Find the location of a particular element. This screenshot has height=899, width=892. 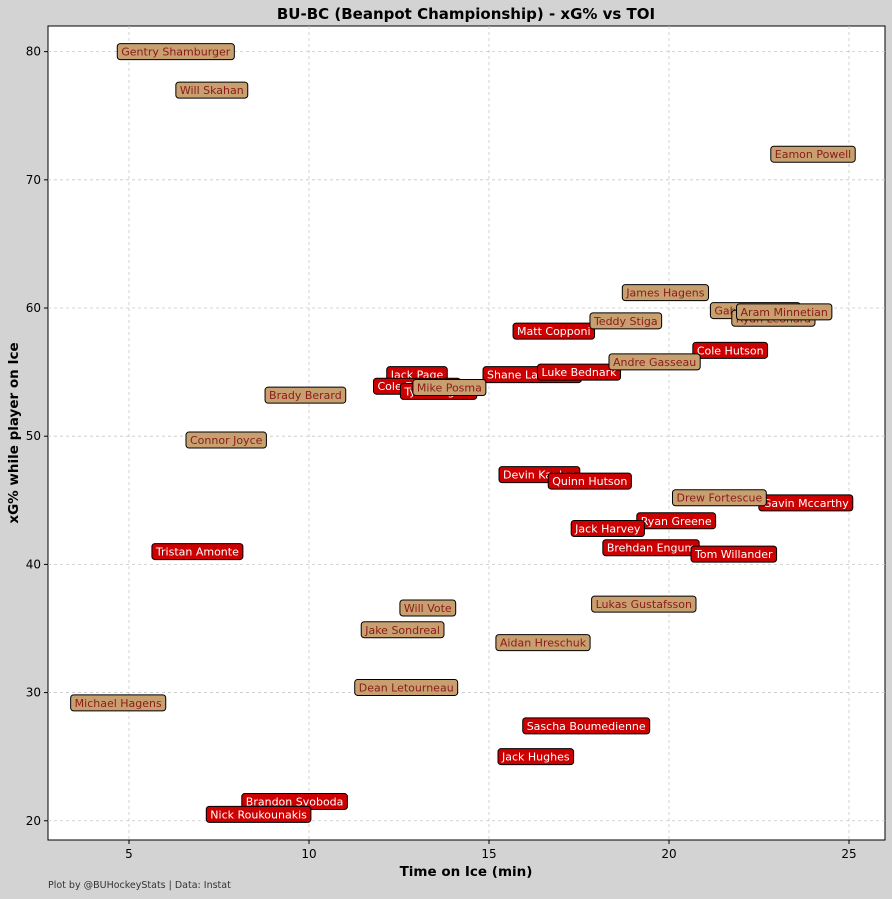

data-point-label: Tom Willander is located at coordinates (734, 554).